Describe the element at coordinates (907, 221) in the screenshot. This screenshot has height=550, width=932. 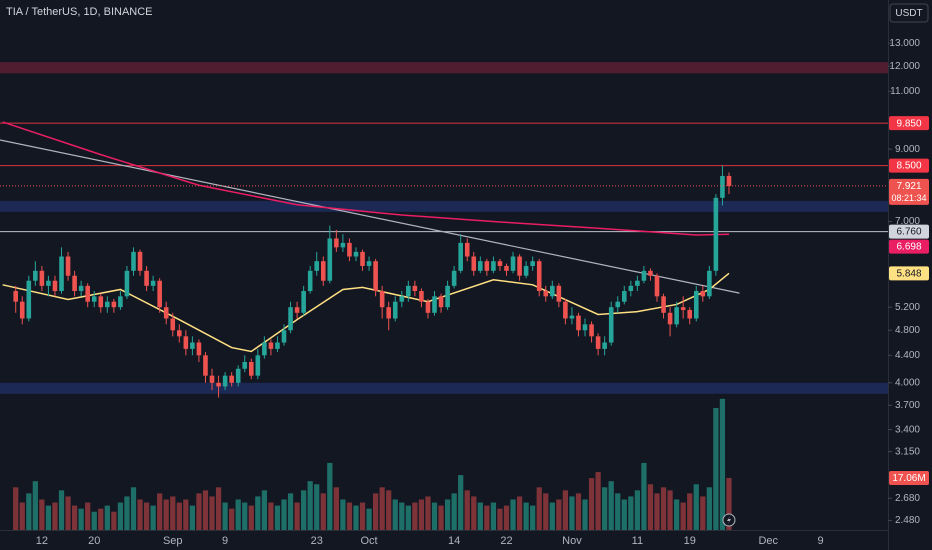
I see `y-tick-label: 7.000` at that location.